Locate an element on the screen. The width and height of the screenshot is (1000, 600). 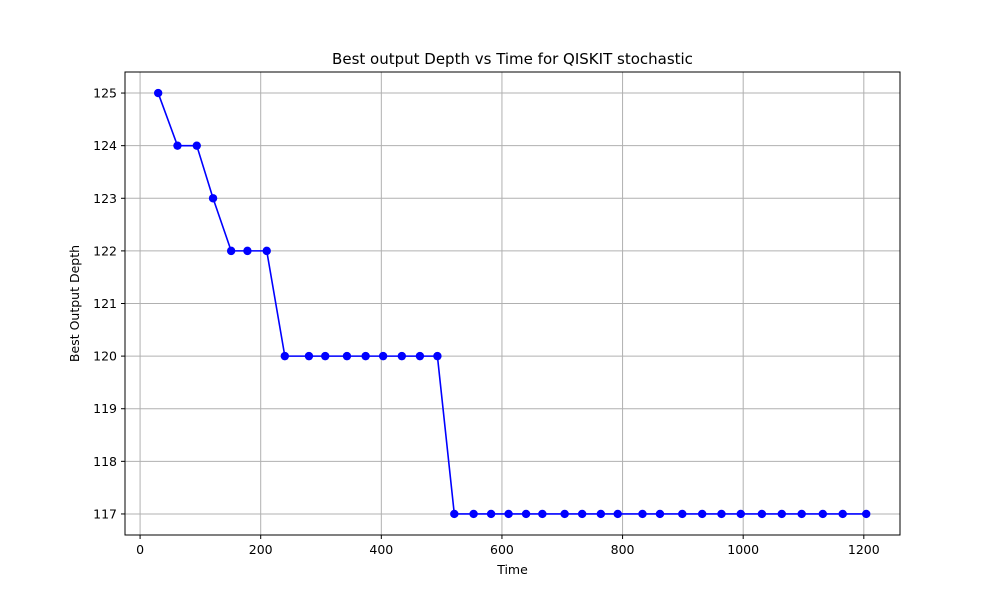
y-tick-label: 122 is located at coordinates (105, 250).